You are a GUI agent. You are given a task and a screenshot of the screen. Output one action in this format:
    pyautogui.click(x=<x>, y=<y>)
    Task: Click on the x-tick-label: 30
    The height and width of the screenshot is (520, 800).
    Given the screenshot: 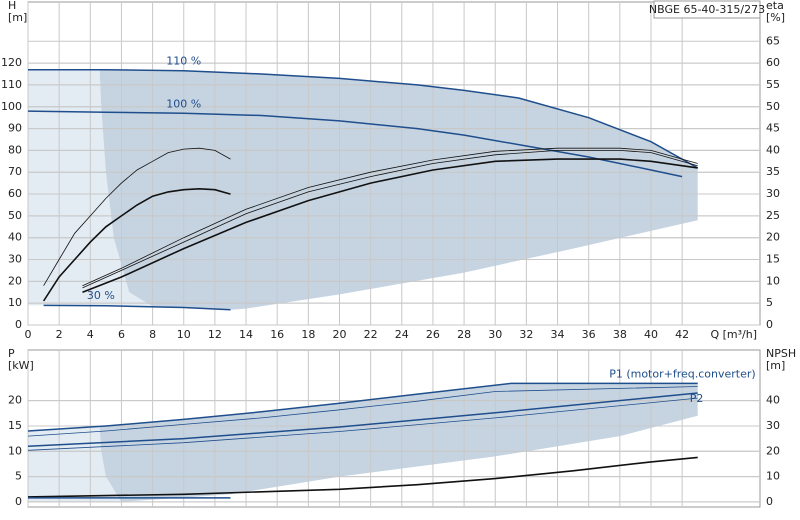 What is the action you would take?
    pyautogui.click(x=495, y=334)
    